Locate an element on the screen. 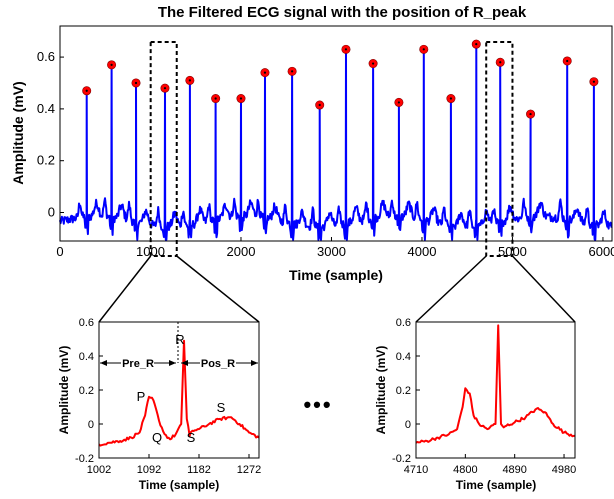  inset-right-y-tick-label: 0.2 is located at coordinates (403, 391).